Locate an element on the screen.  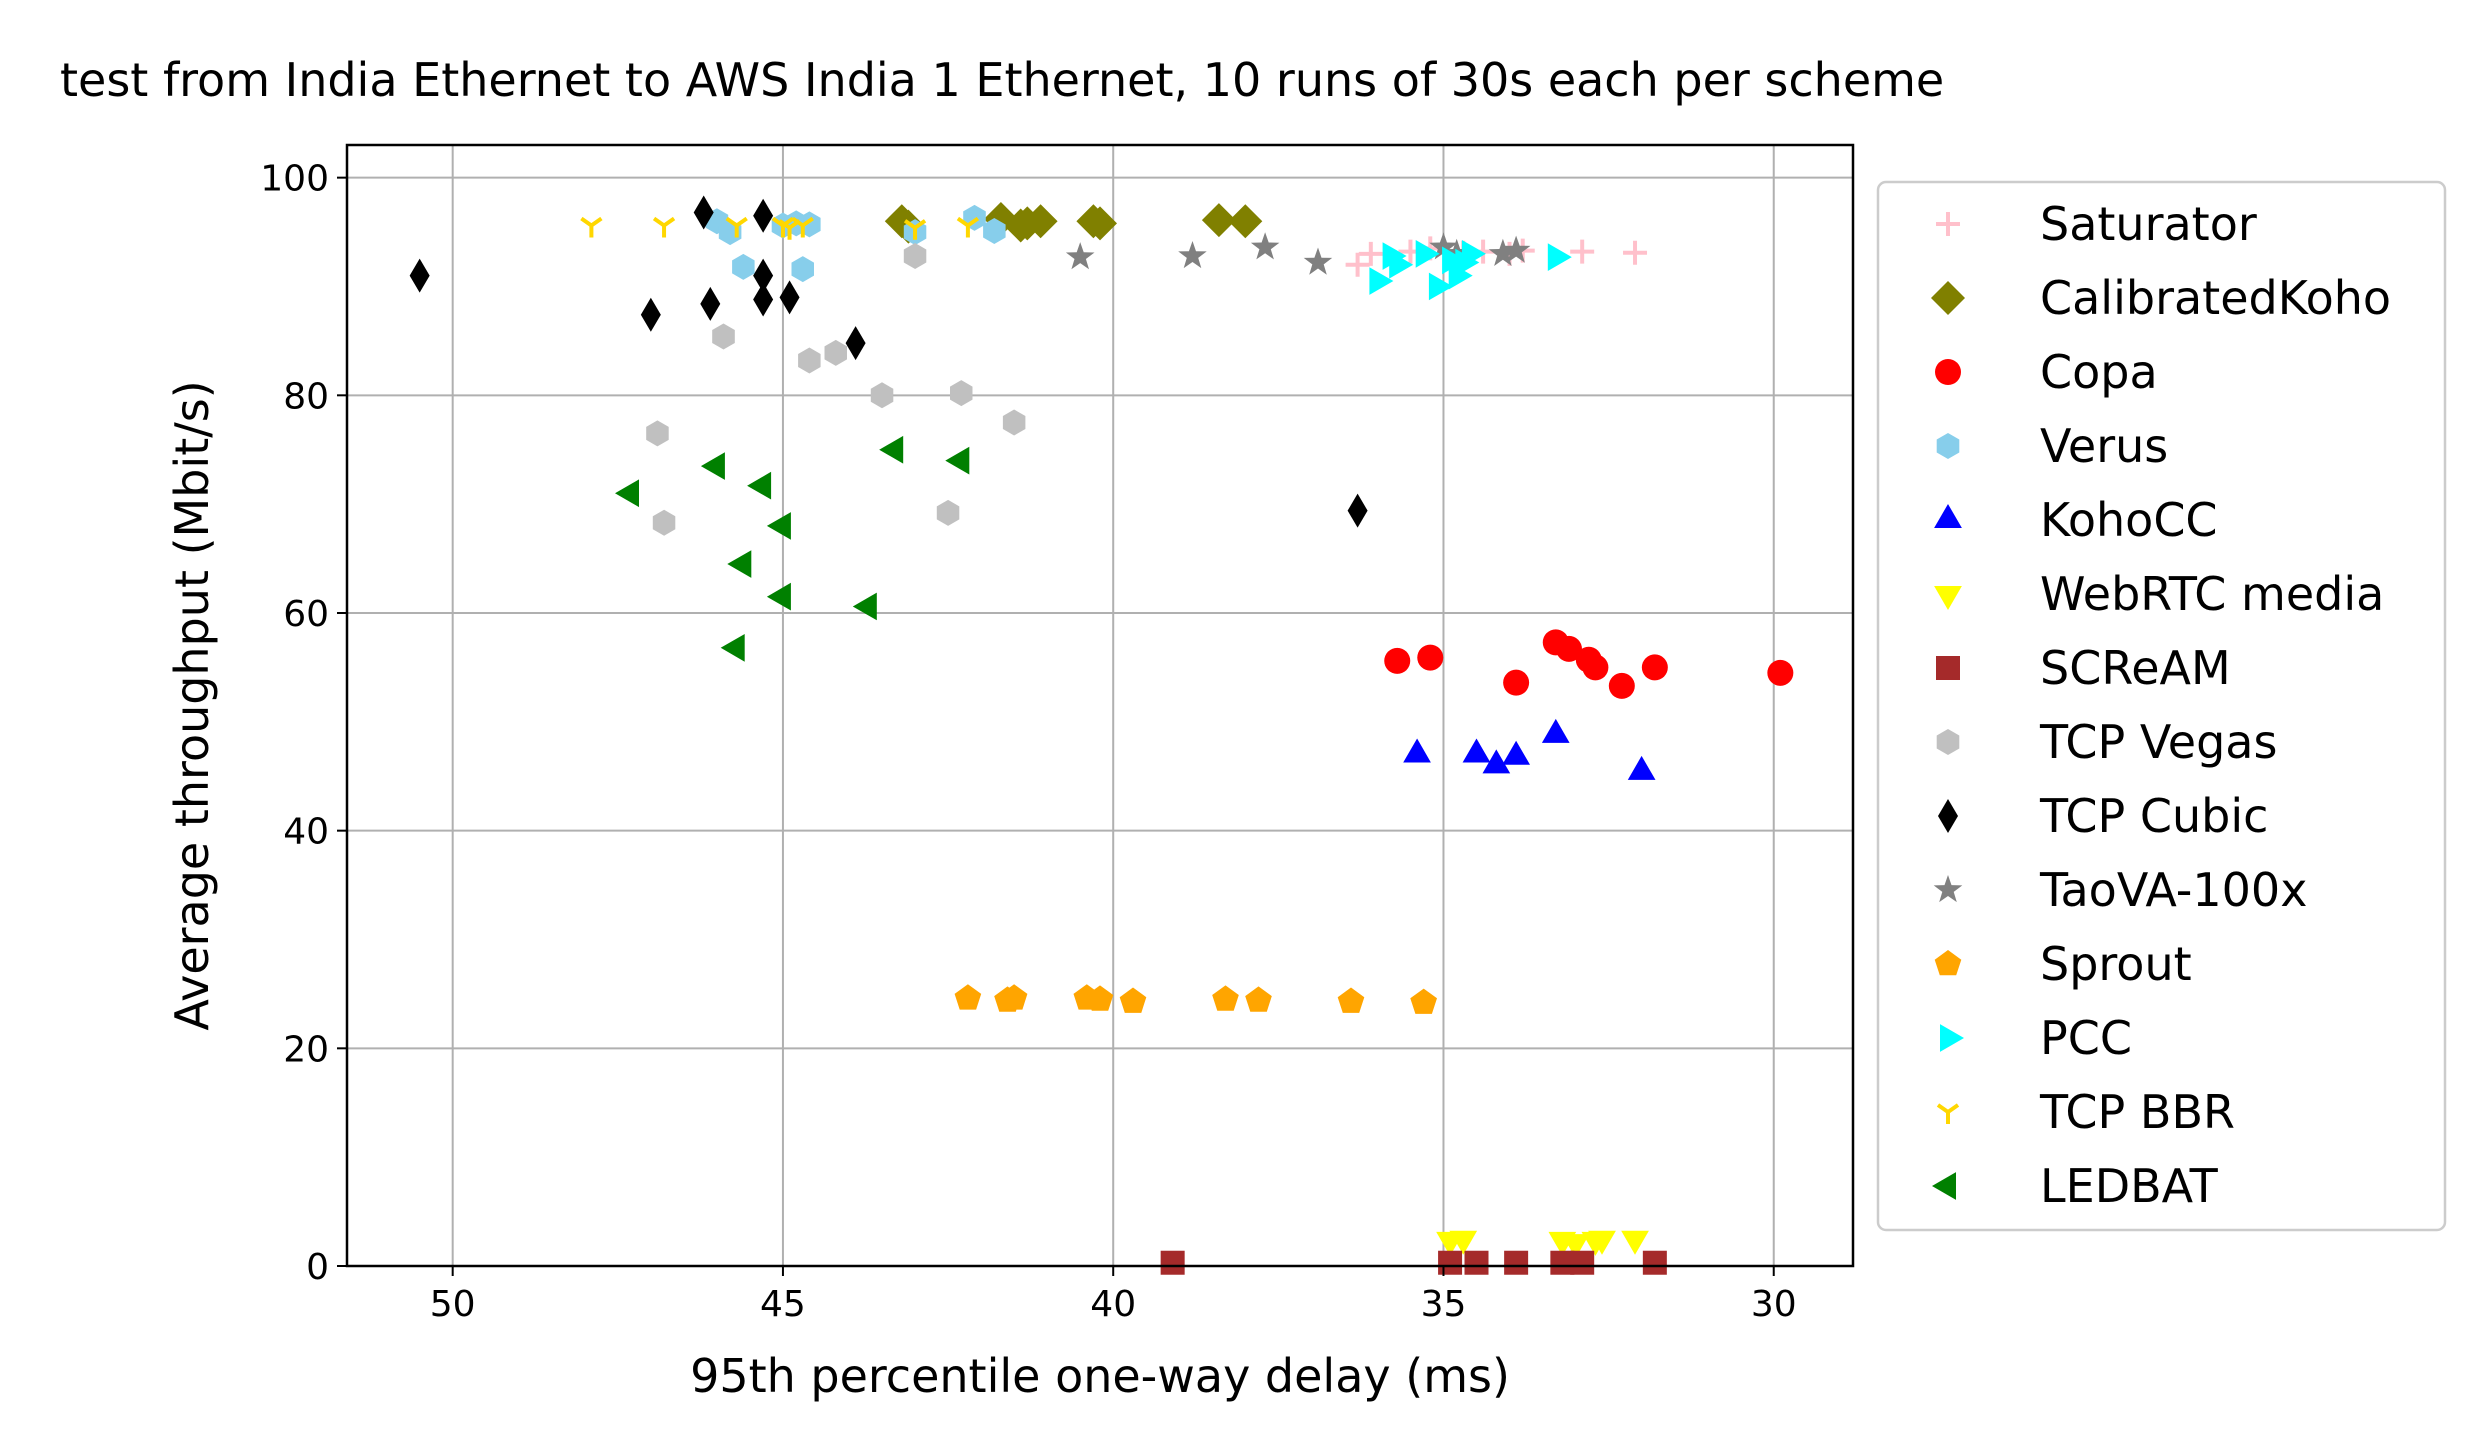
legend-label: TCP Cubic is located at coordinates (2153, 816).